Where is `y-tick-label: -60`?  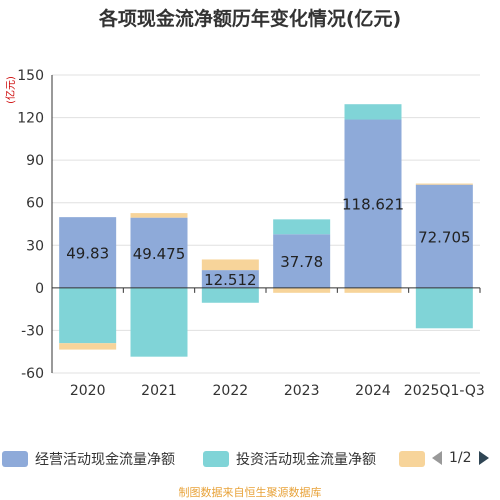
y-tick-label: -60 is located at coordinates (32, 374).